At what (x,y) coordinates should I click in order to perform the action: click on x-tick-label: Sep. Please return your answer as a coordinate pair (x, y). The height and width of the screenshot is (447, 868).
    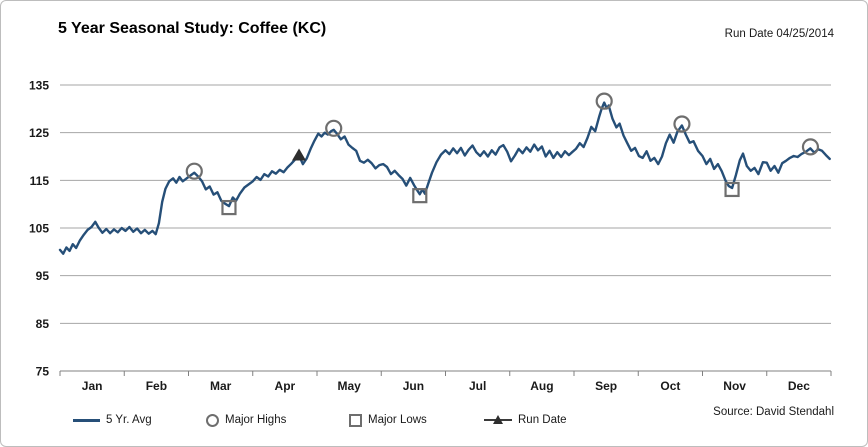
    Looking at the image, I should click on (606, 386).